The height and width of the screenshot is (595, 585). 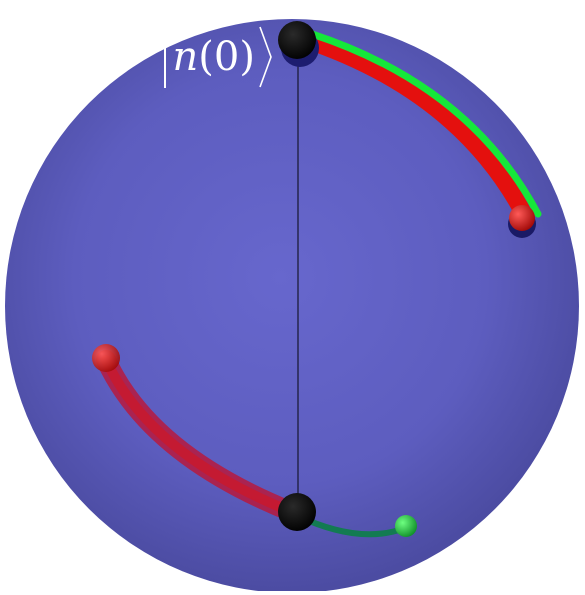 I want to click on lower-red-path, so click(x=199, y=436).